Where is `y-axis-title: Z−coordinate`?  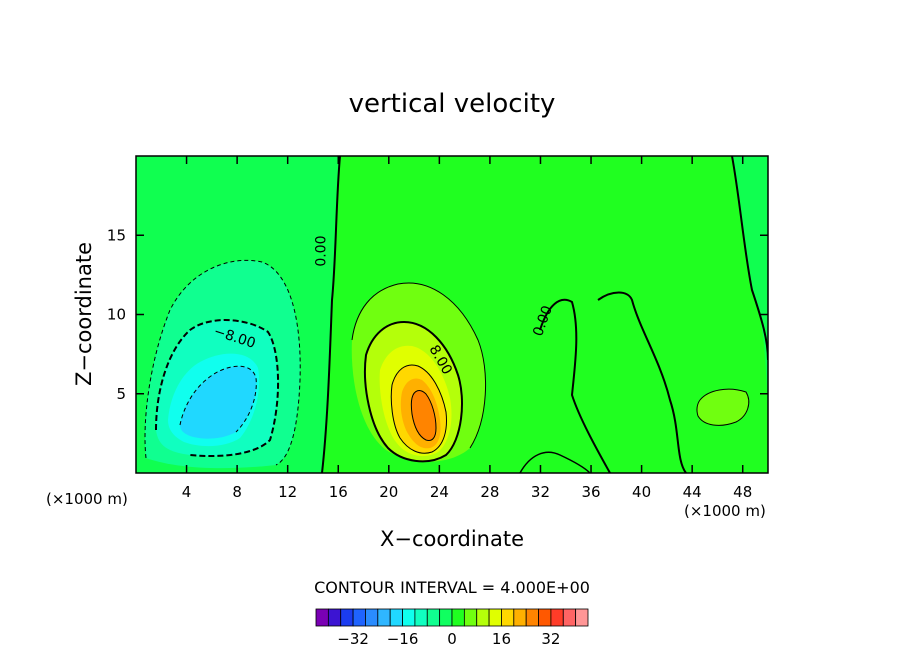 y-axis-title: Z−coordinate is located at coordinates (84, 314).